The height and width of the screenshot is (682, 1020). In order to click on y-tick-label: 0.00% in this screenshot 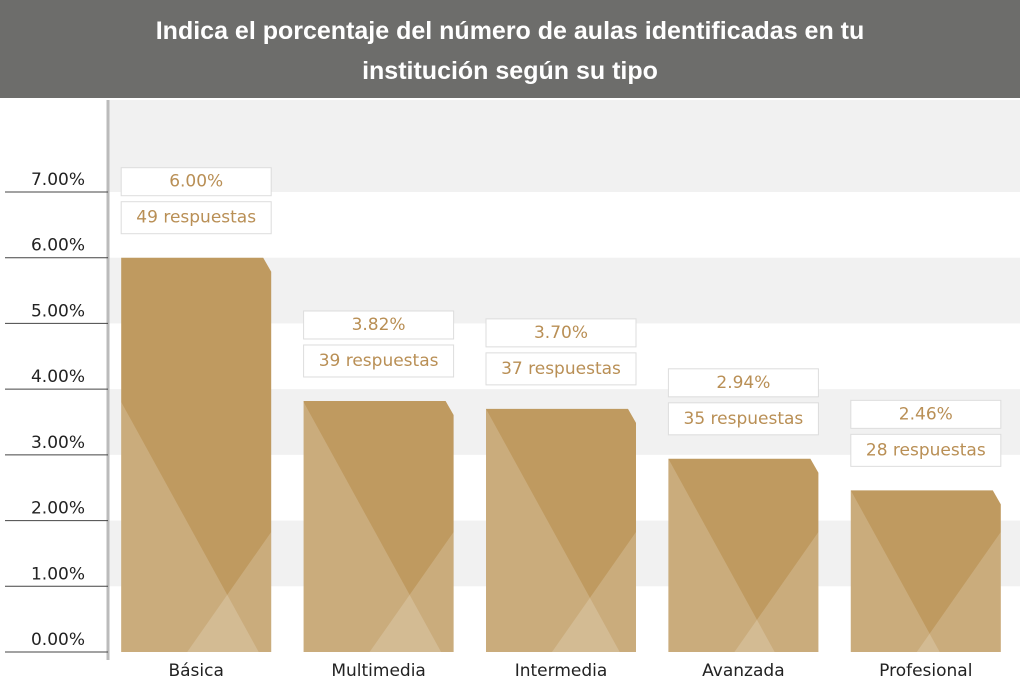, I will do `click(58, 640)`.